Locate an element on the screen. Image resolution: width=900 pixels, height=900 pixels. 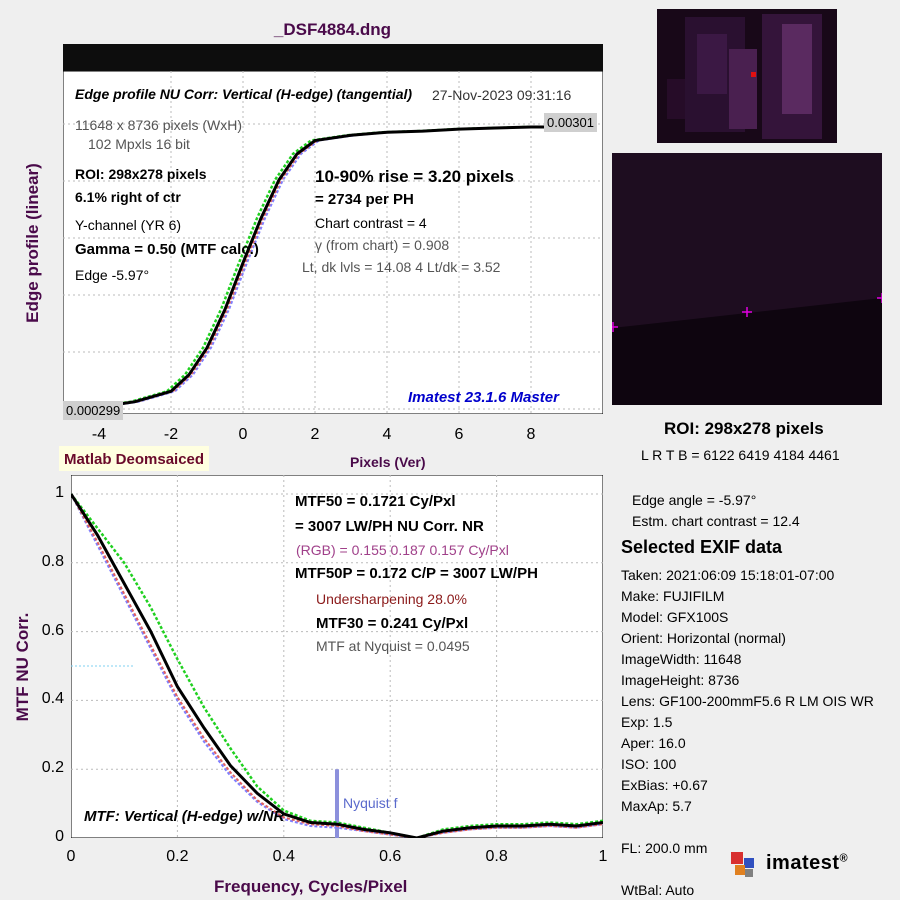
edge-angle-info: Edge -5.97° is located at coordinates (112, 275).